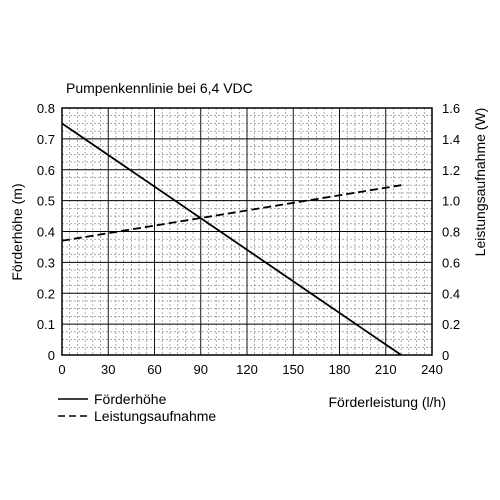  I want to click on x-tick-label: 210, so click(386, 369).